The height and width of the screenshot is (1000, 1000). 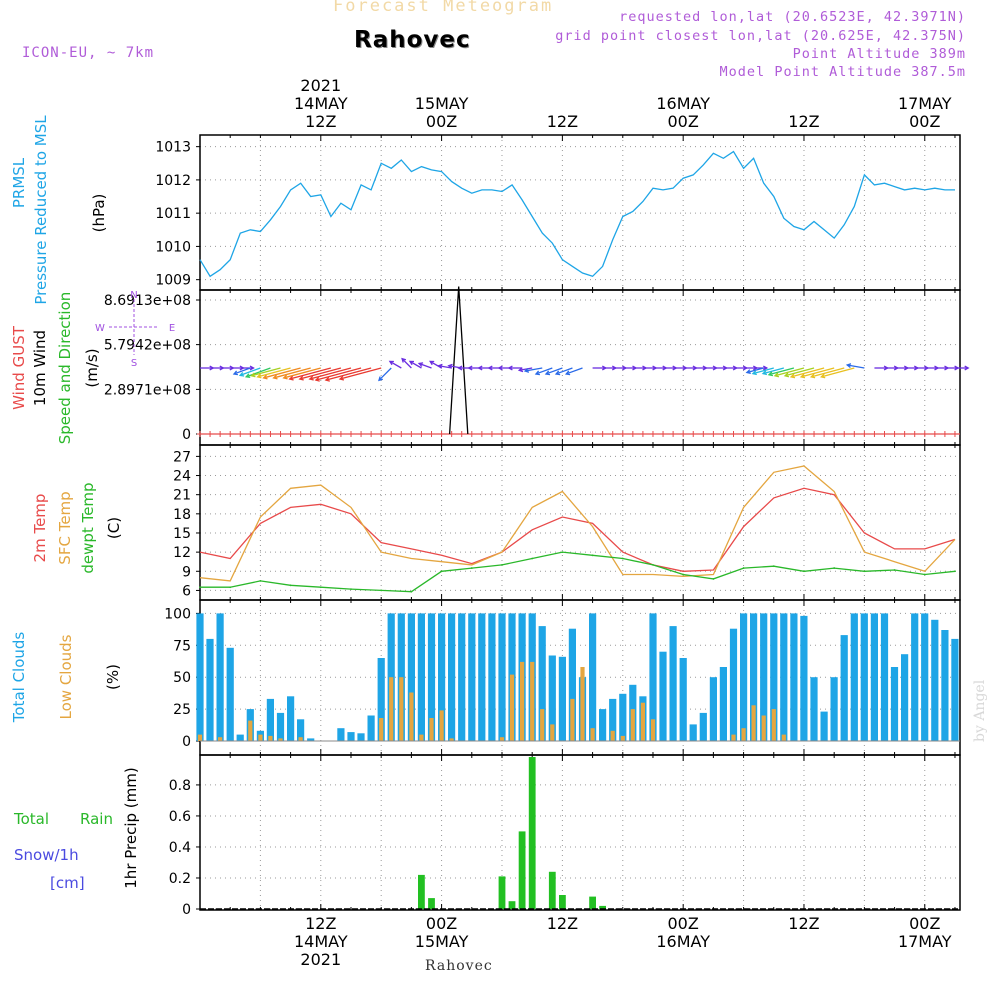 What do you see at coordinates (443, 8) in the screenshot?
I see `product-title: Forecast Meteogram` at bounding box center [443, 8].